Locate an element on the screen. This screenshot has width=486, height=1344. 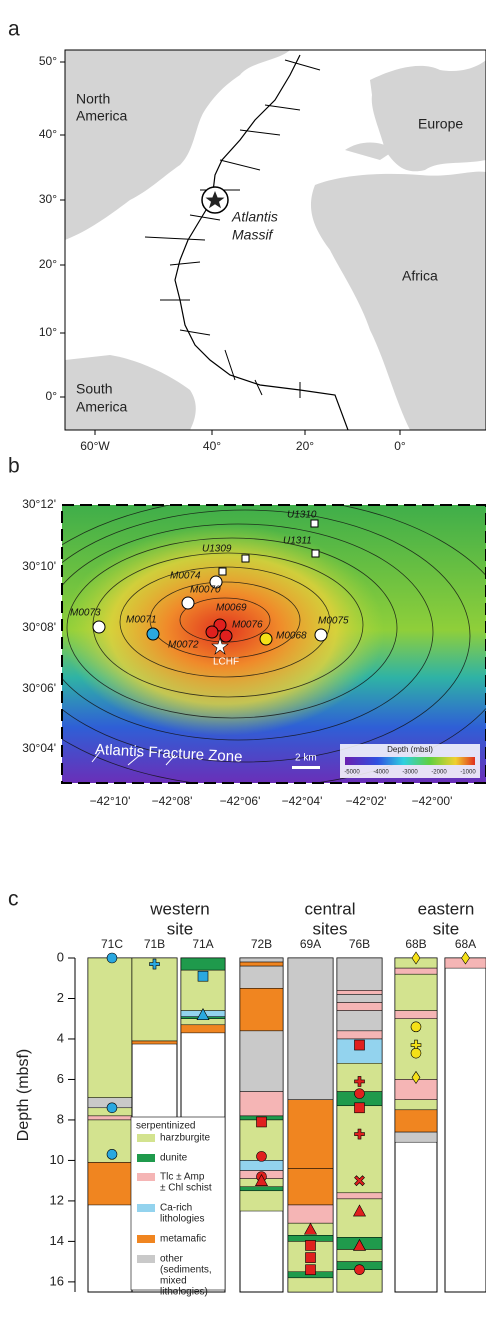
site-label: M0068 is located at coordinates (291, 636).